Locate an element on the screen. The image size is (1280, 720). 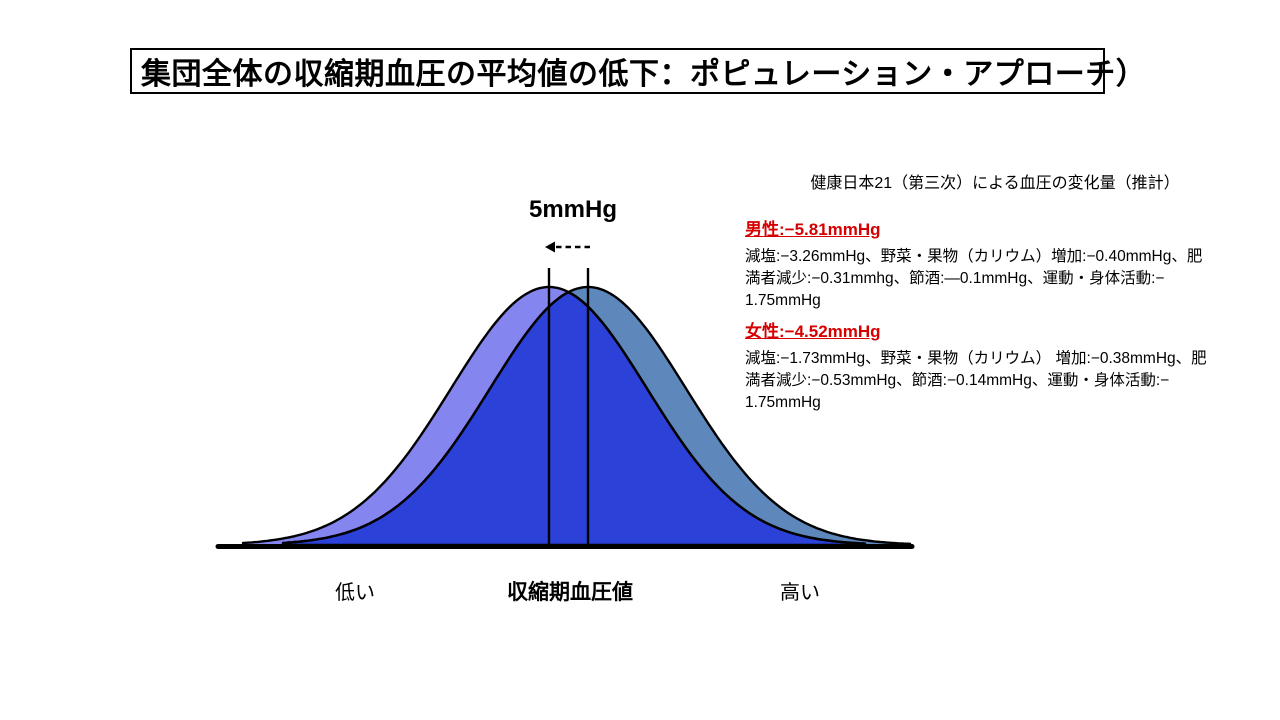
male-detail-line: 減塩:−3.26mmHg、野菜・果物（カリウム）増加:−0.40mmHg、肥 is located at coordinates (974, 256).